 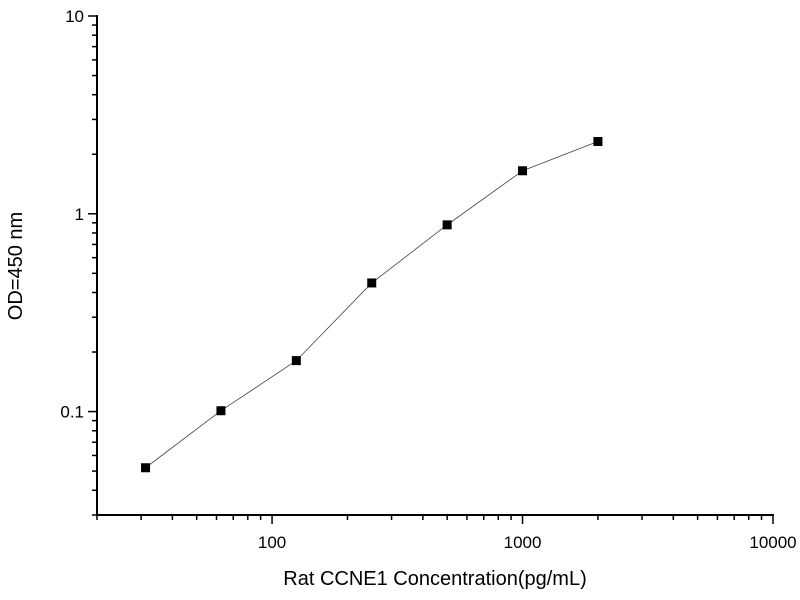 I want to click on x-tick-label: 10000, so click(x=772, y=542).